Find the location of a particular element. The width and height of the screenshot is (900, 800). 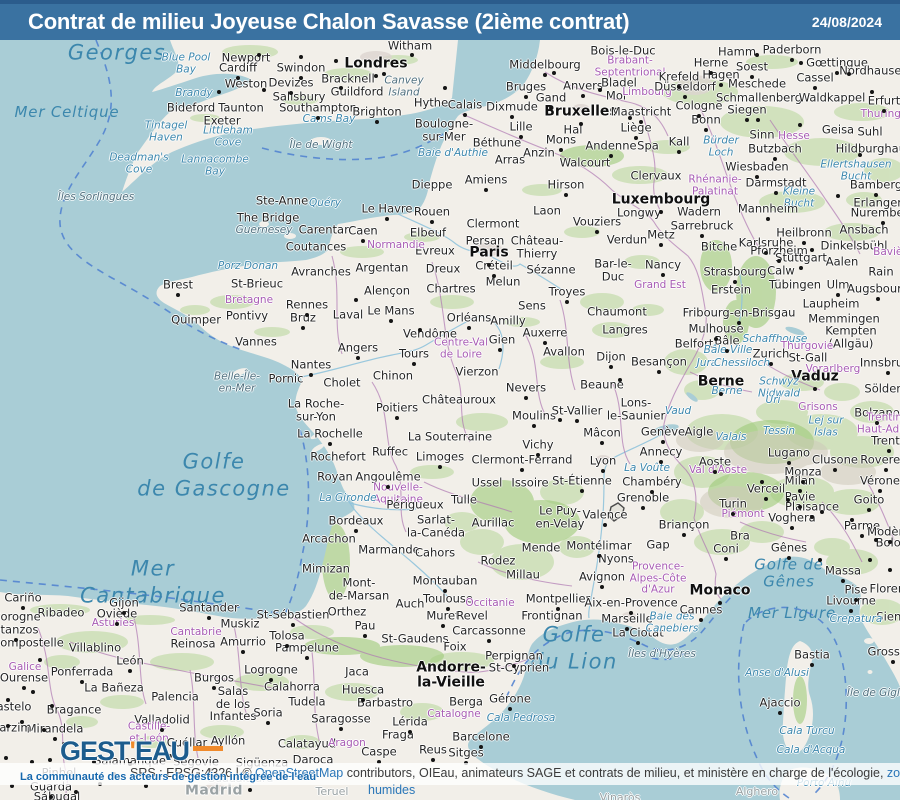

map-label: Clusone is located at coordinates (835, 459).